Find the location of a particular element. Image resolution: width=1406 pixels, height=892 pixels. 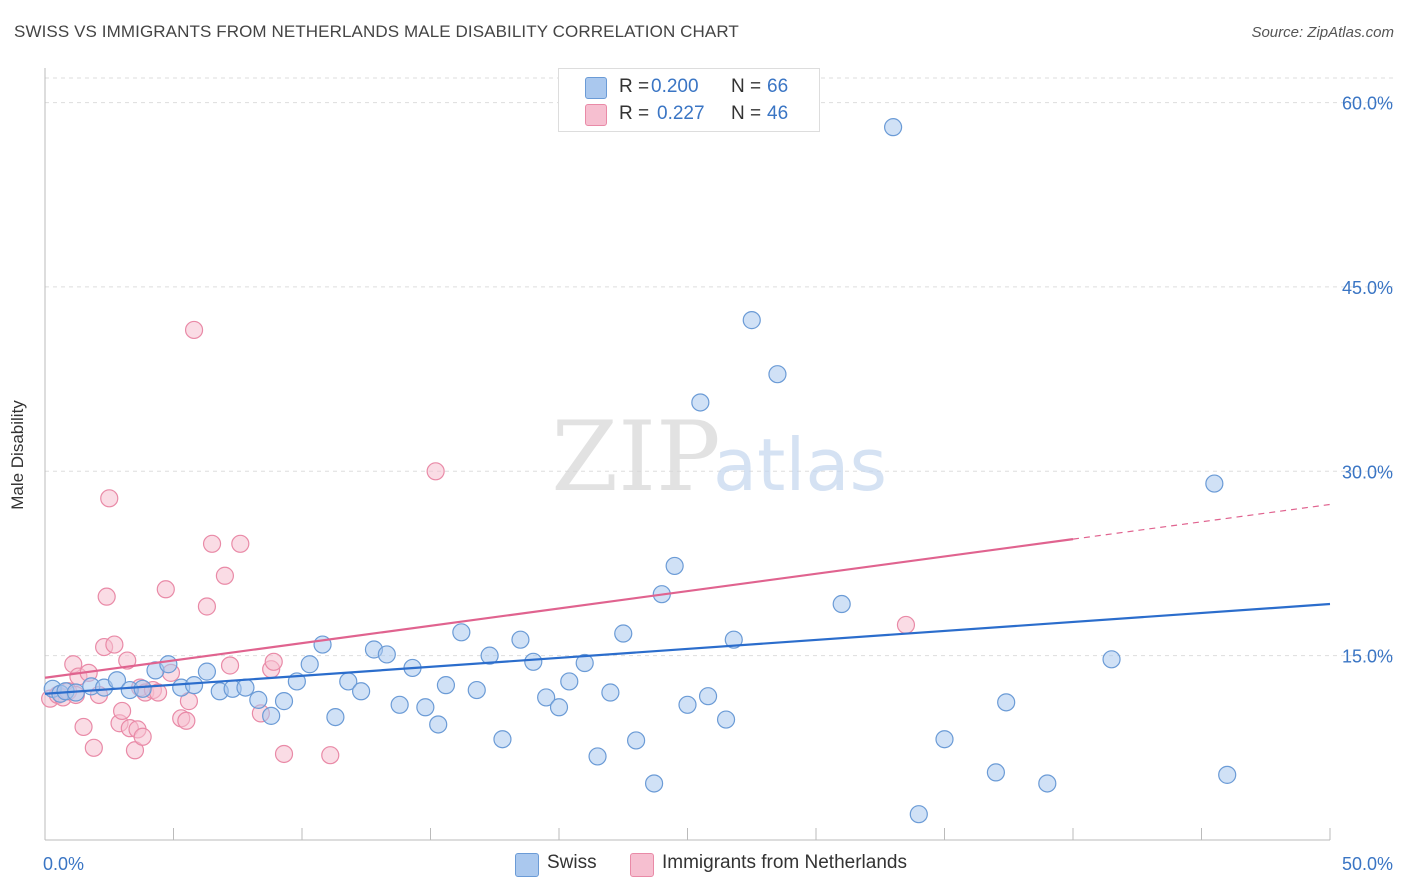

y-axis-label: Male Disability is located at coordinates (17, 455).